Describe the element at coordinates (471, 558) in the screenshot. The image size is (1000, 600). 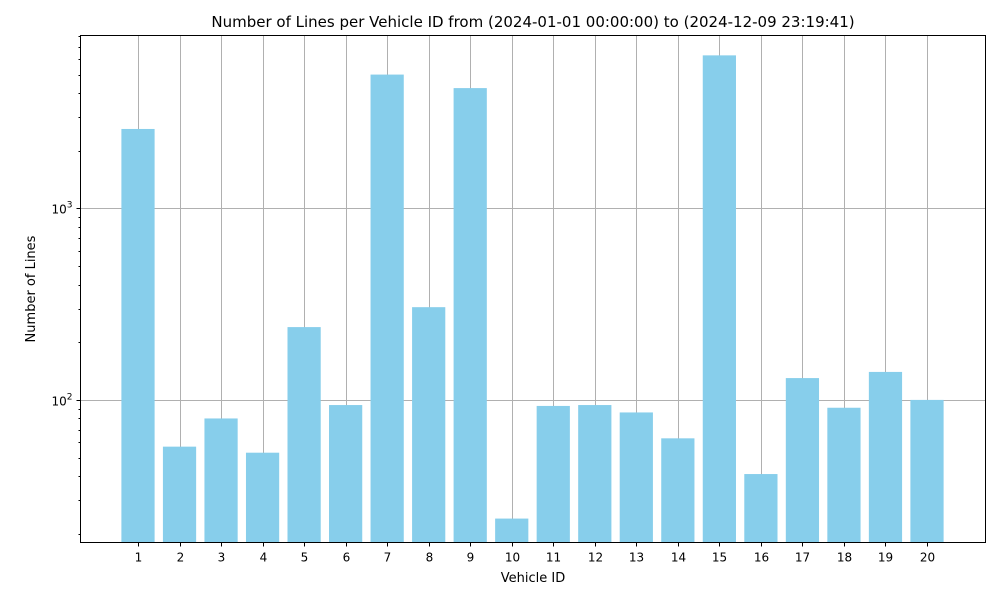
I see `x-tick-label: 9` at that location.